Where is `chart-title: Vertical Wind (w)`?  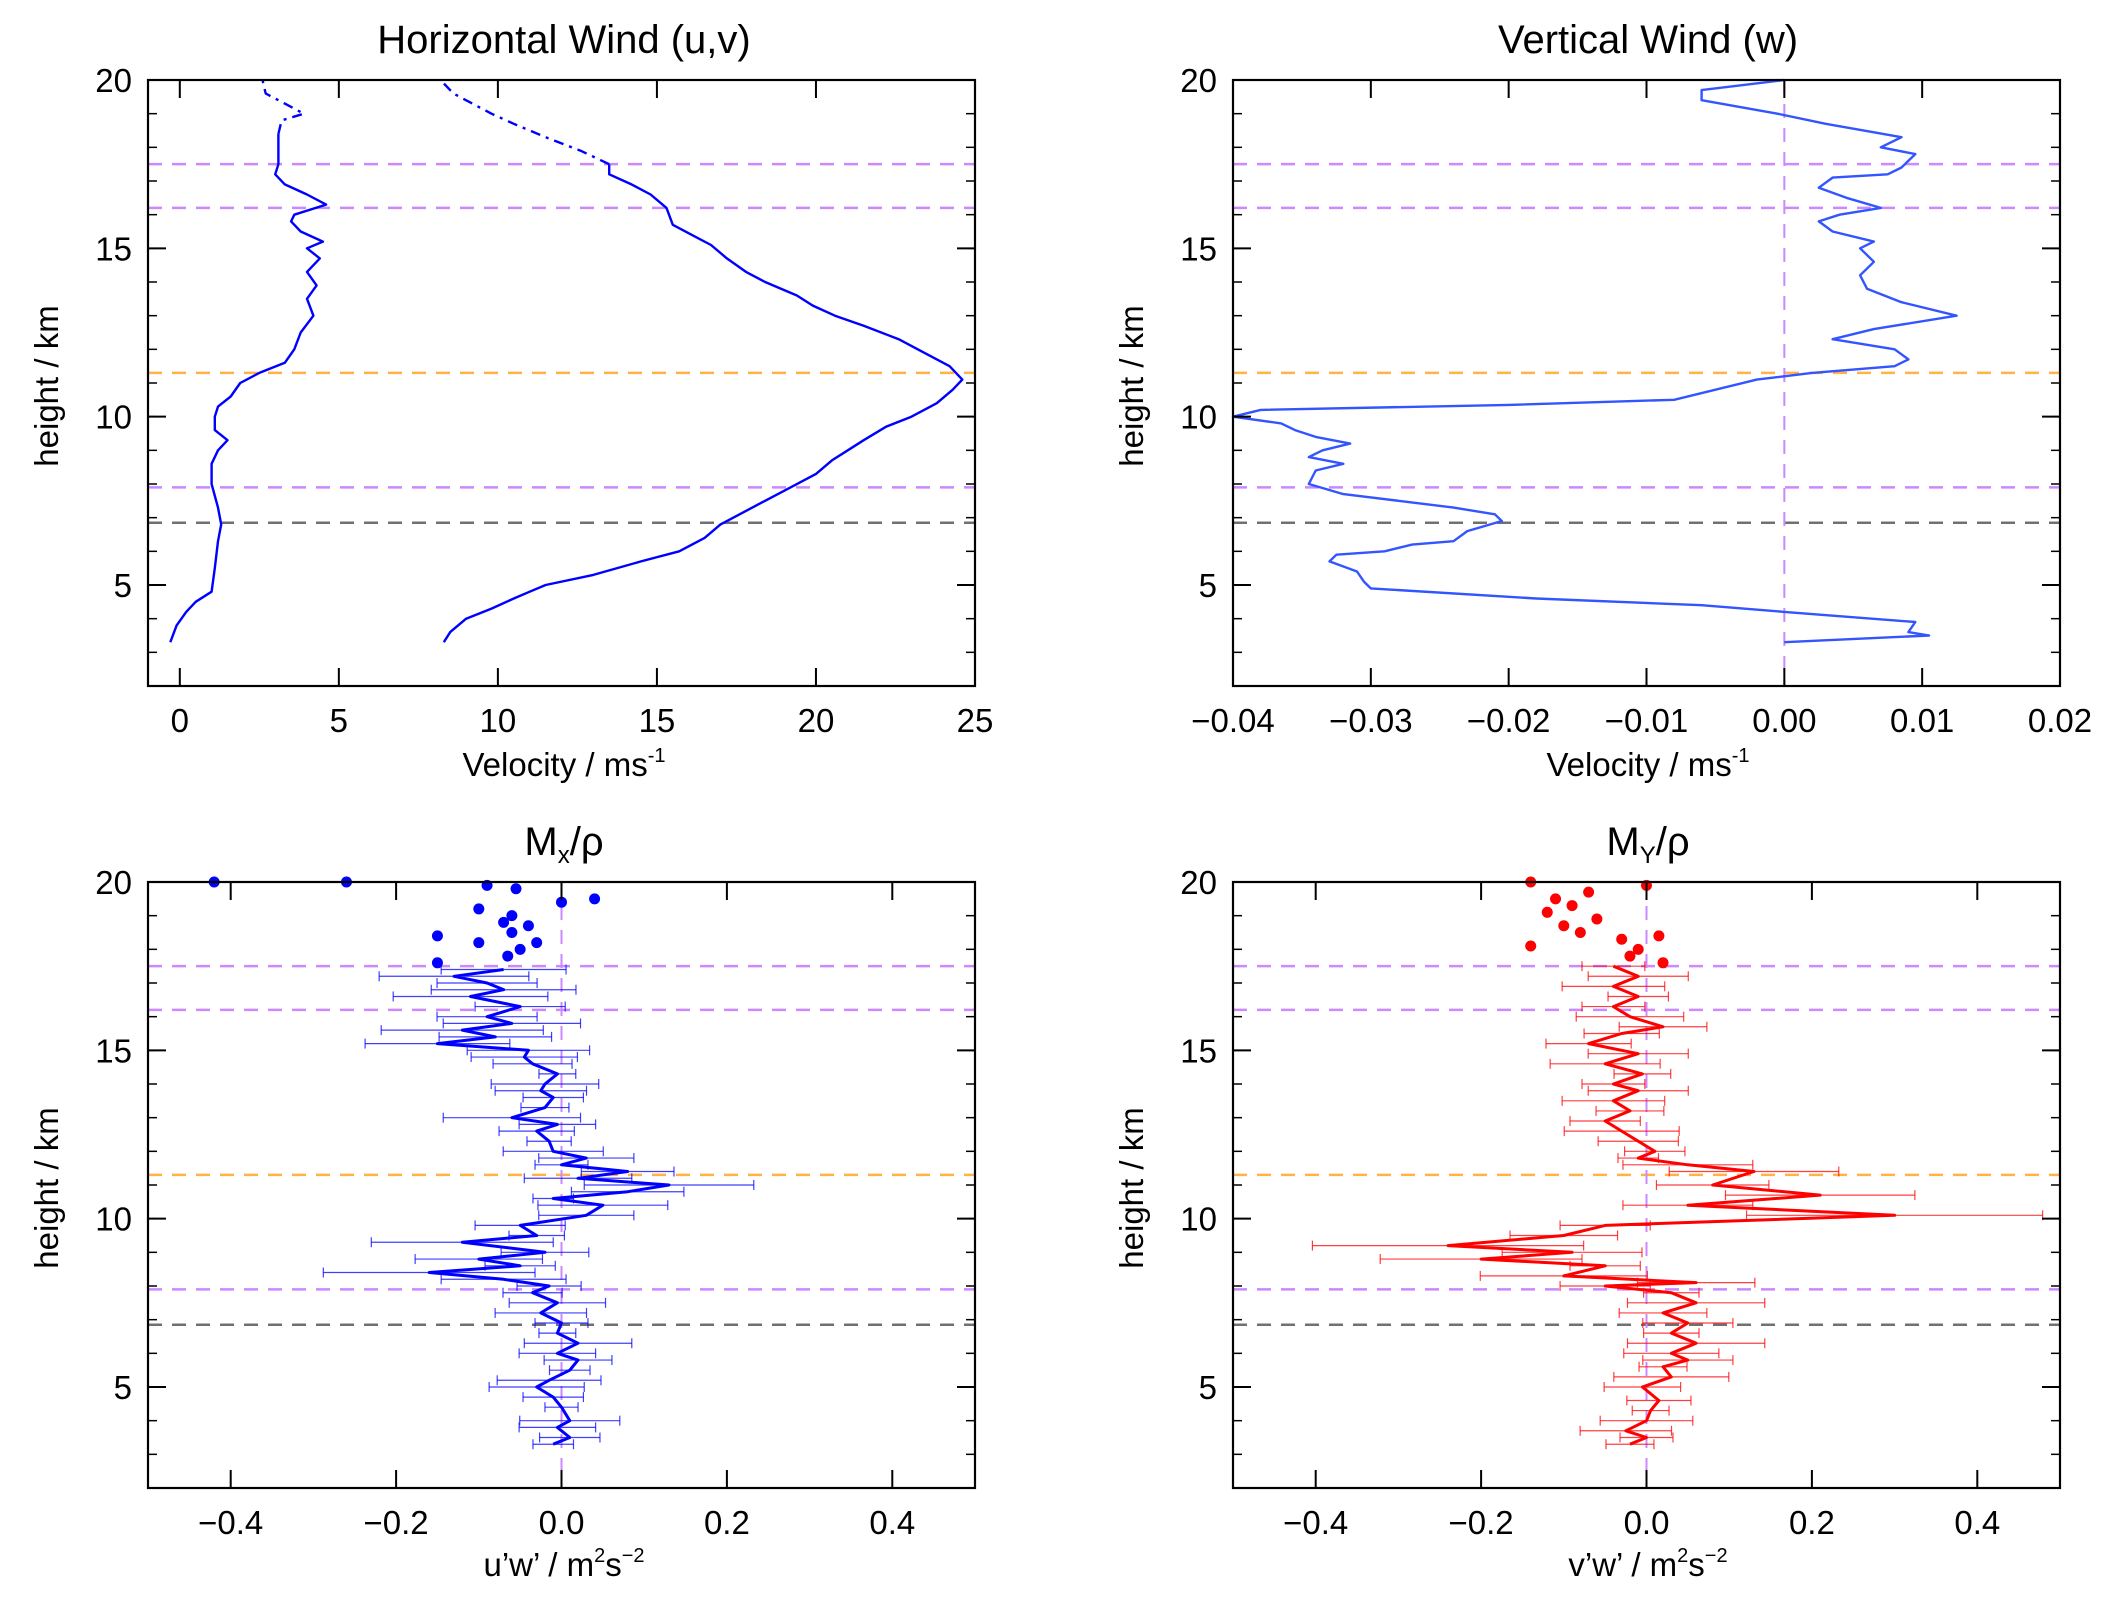 chart-title: Vertical Wind (w) is located at coordinates (1648, 40).